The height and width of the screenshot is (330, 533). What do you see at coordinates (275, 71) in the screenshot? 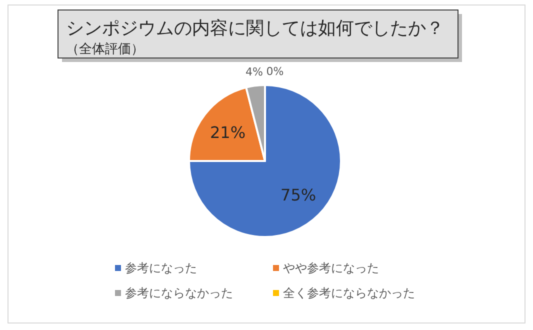
I see `text: 0%` at bounding box center [275, 71].